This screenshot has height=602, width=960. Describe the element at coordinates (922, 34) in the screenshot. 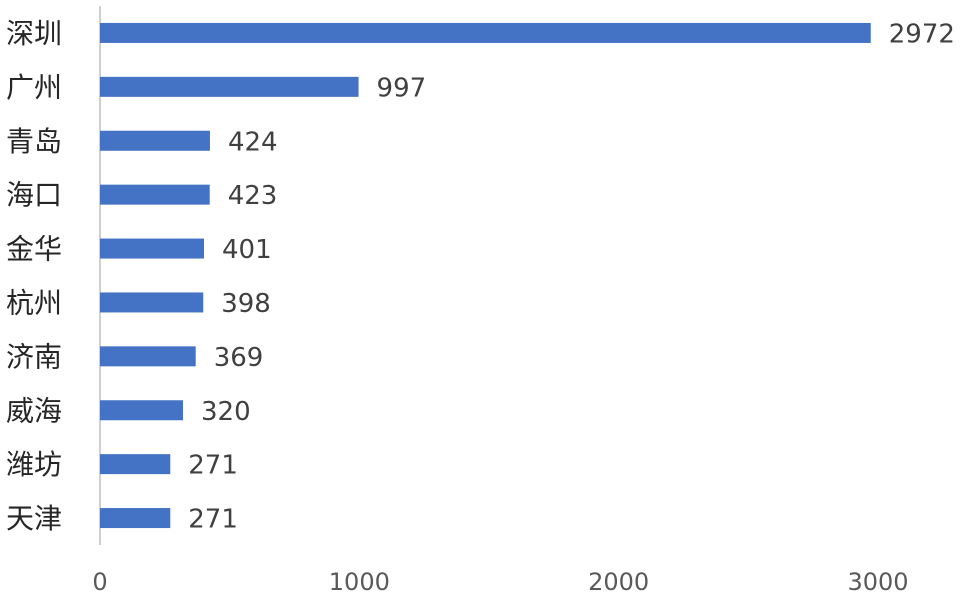

I see `value-label: 2972` at that location.